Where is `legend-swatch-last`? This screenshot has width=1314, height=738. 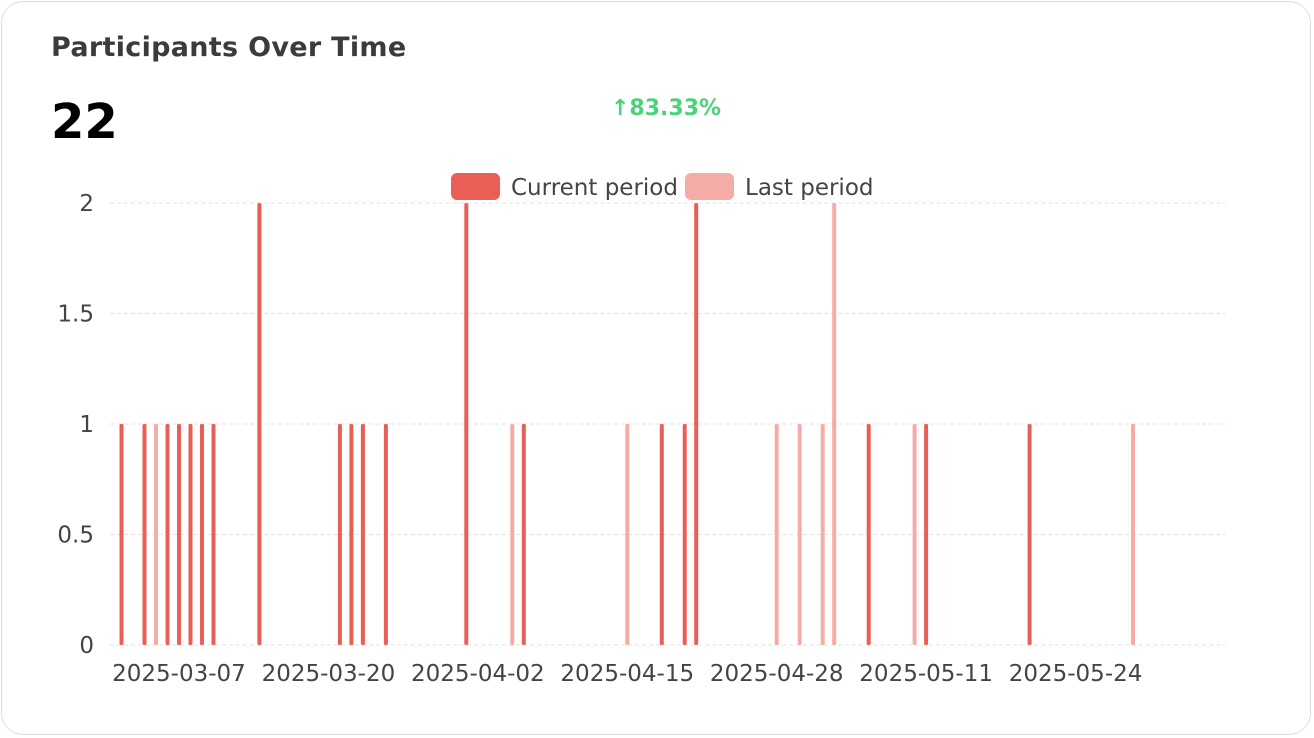
legend-swatch-last is located at coordinates (709, 186).